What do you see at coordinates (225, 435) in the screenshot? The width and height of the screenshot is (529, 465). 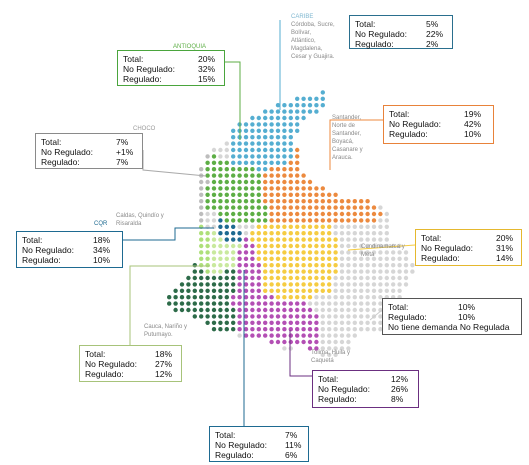 I see `stat-label: Total:` at bounding box center [225, 435].